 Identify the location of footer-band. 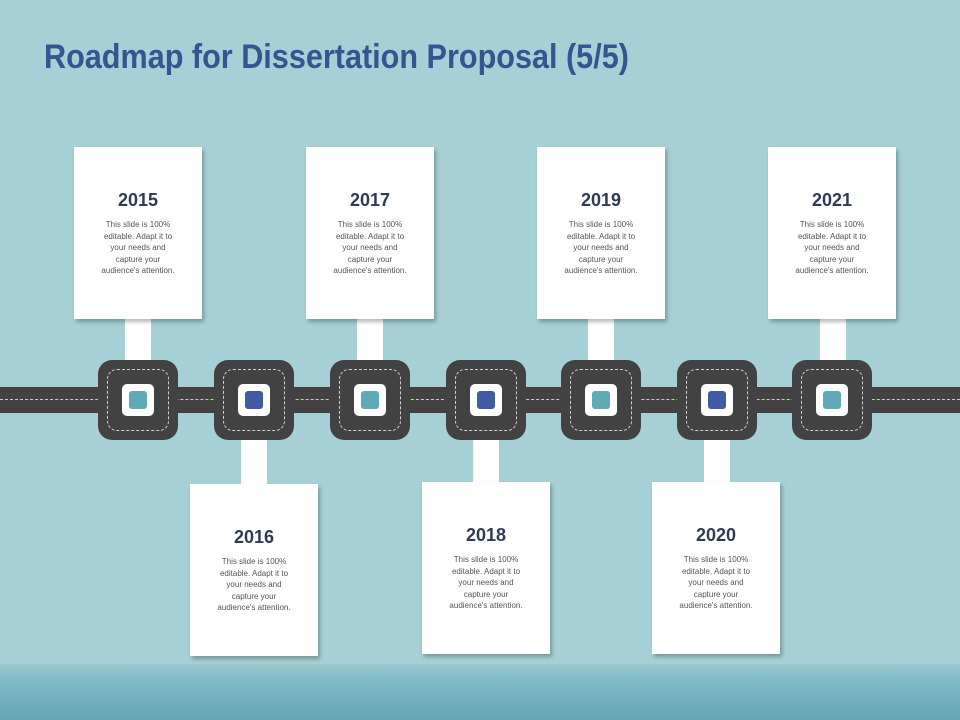
(480, 692).